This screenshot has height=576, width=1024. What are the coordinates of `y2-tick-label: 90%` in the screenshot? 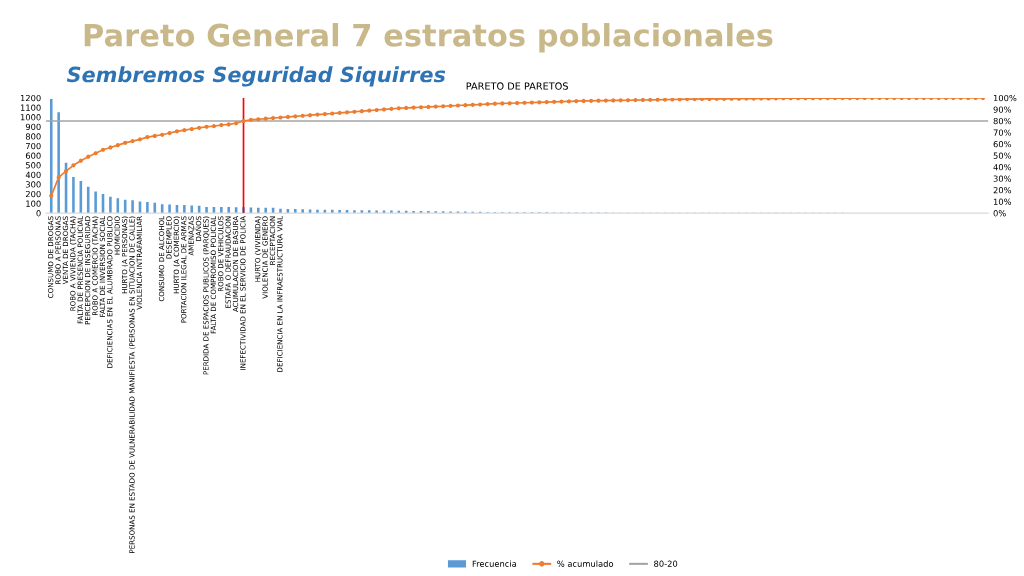 It's located at (1002, 109).